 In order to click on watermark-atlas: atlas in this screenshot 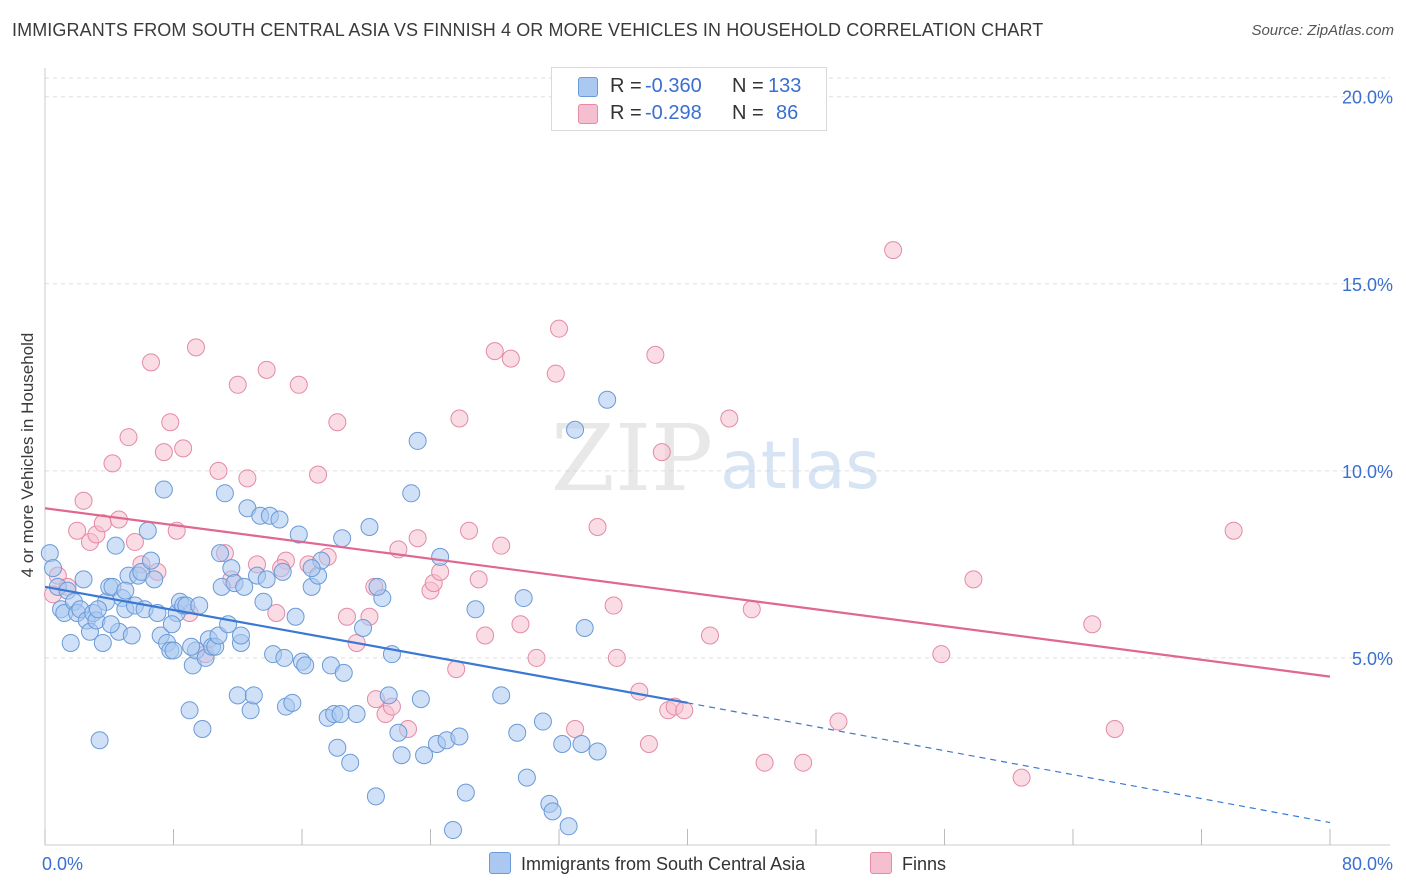, I will do `click(800, 465)`.